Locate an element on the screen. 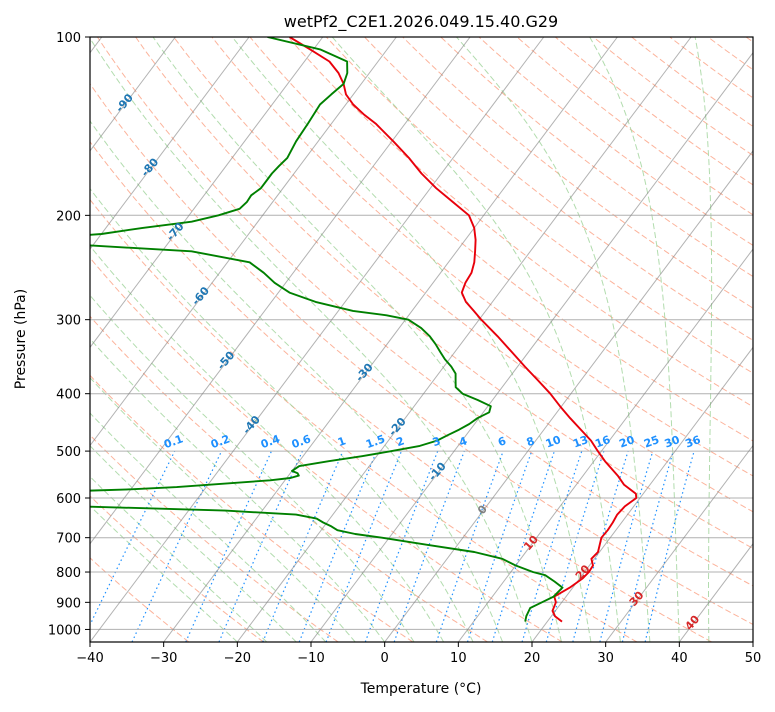 The width and height of the screenshot is (775, 712). x-tick-label: 0 is located at coordinates (385, 658).